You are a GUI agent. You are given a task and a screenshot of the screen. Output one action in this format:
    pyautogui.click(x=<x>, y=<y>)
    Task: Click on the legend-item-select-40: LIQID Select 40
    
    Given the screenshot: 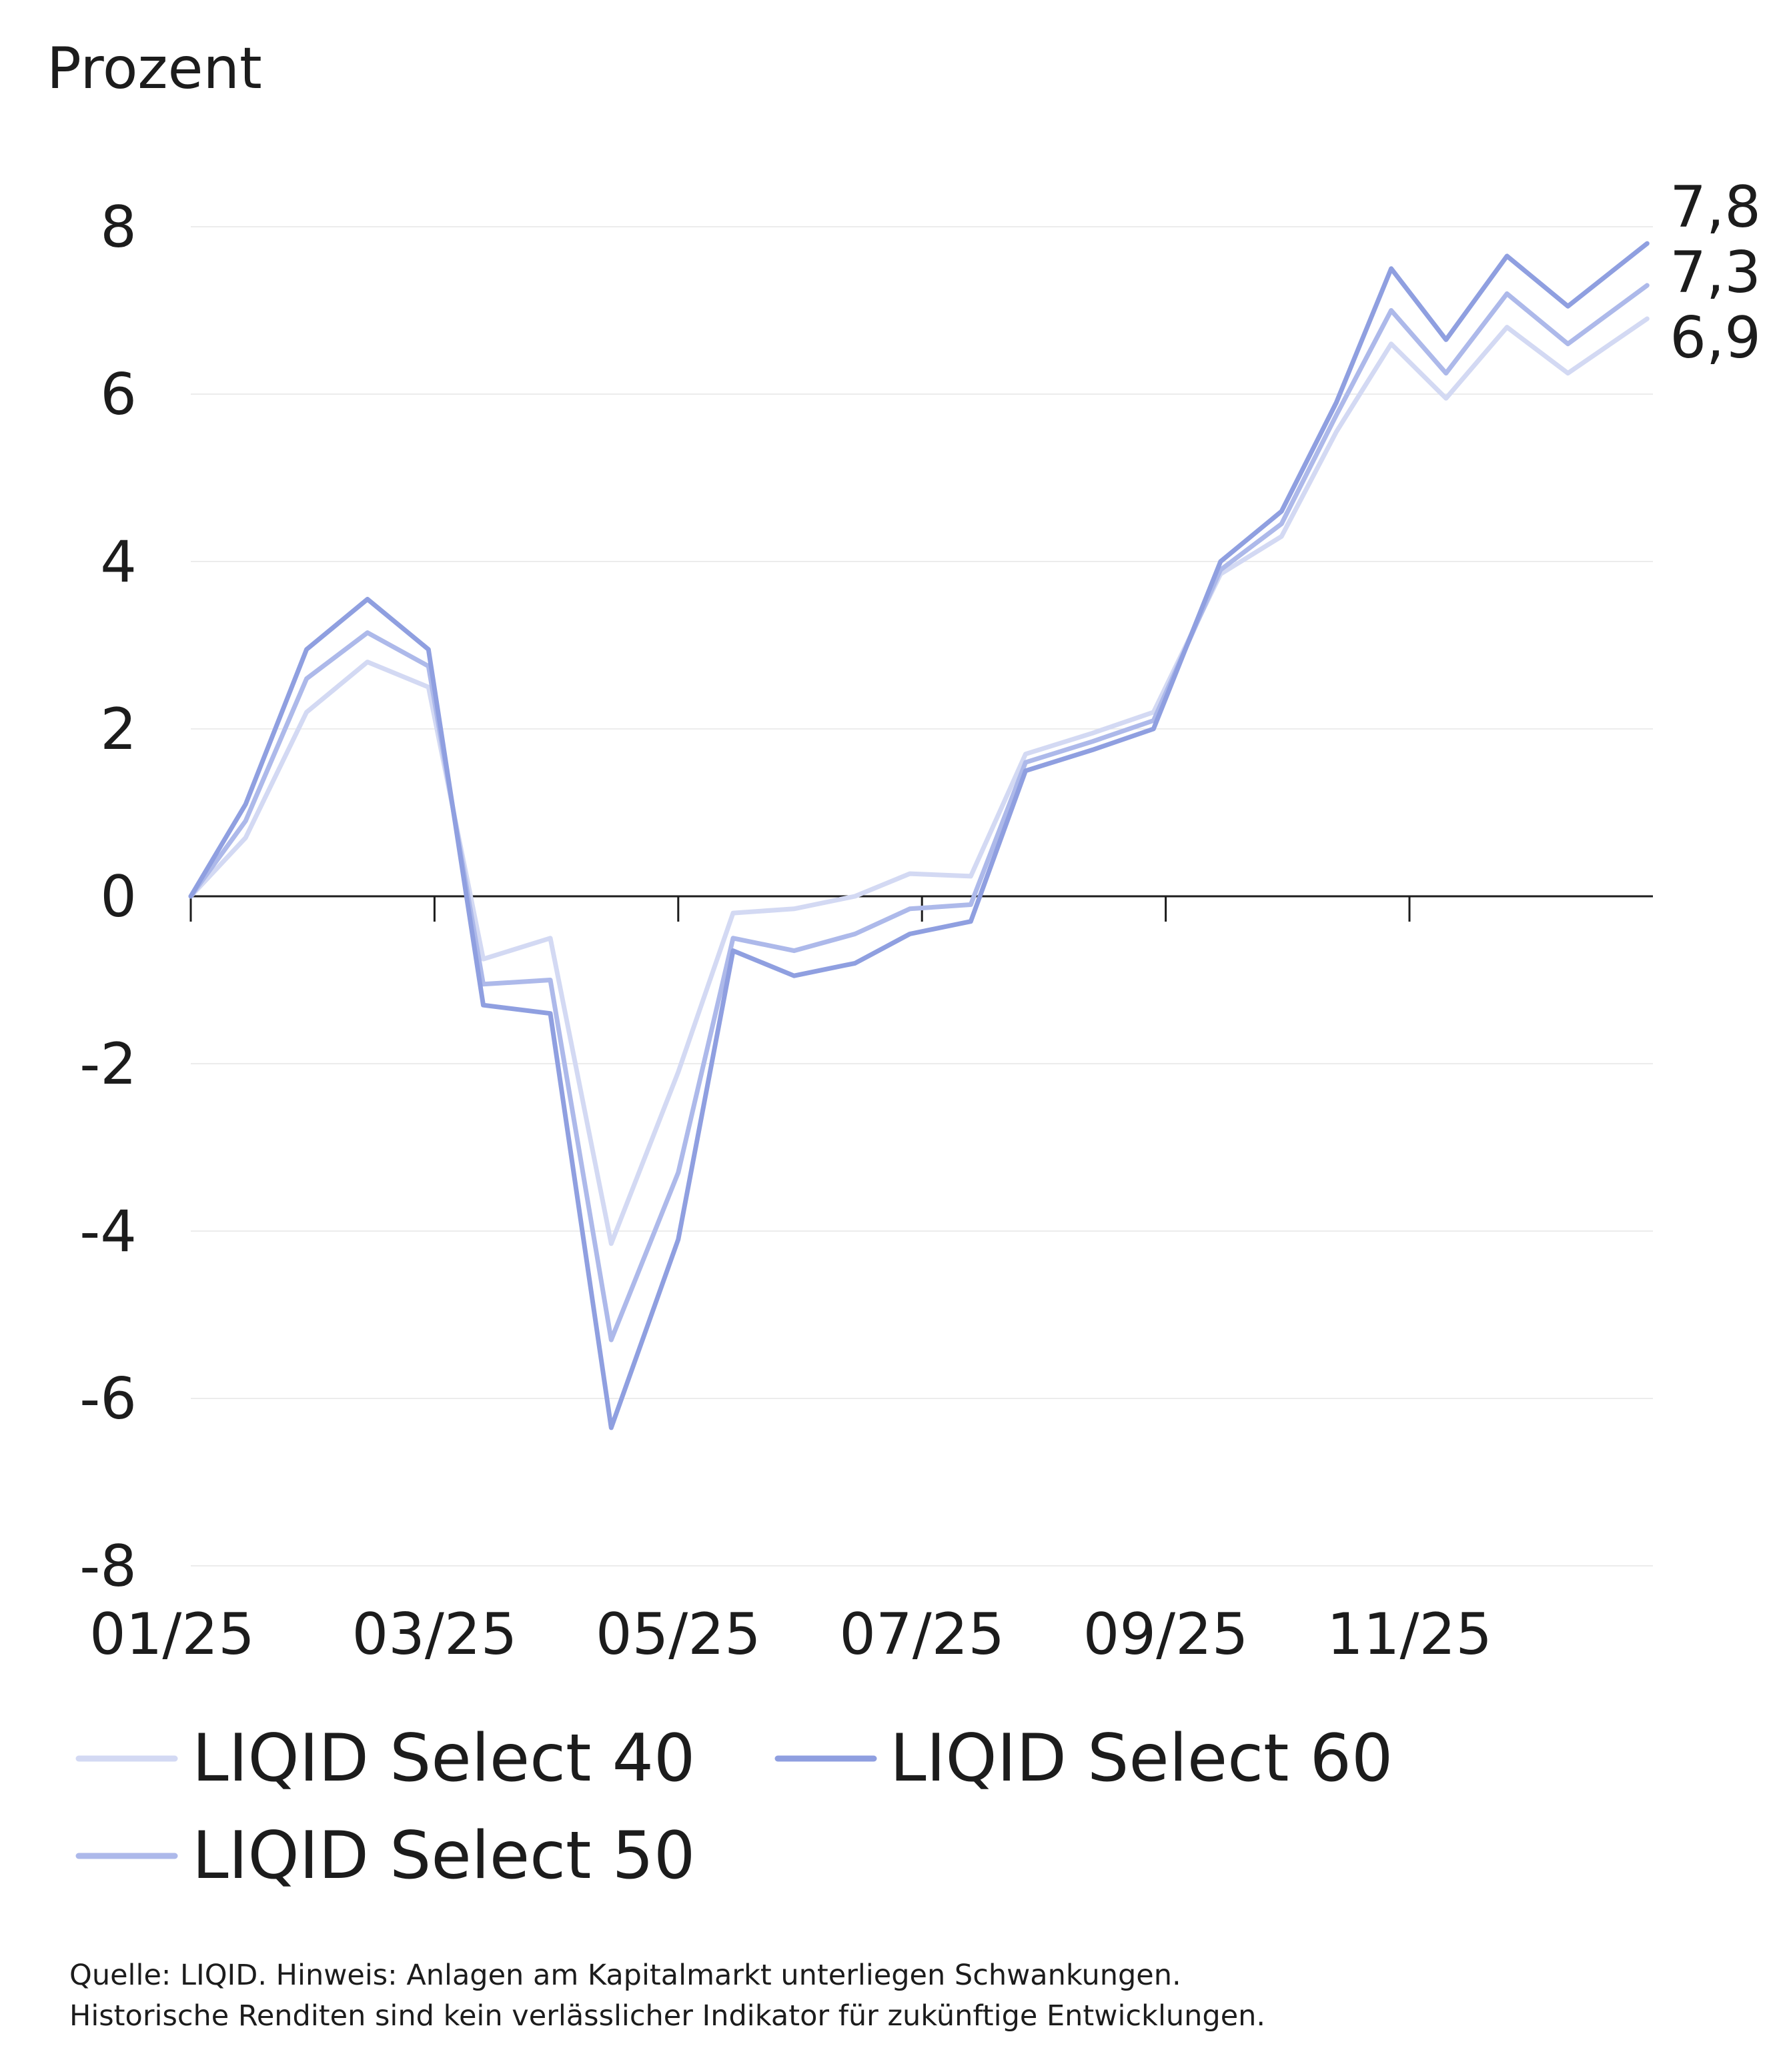 What is the action you would take?
    pyautogui.click(x=385, y=1759)
    